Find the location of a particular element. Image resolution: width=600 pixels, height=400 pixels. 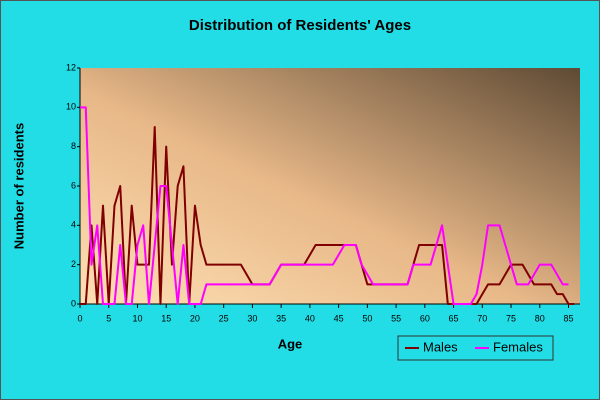

x-tick-label: 50 is located at coordinates (367, 318).